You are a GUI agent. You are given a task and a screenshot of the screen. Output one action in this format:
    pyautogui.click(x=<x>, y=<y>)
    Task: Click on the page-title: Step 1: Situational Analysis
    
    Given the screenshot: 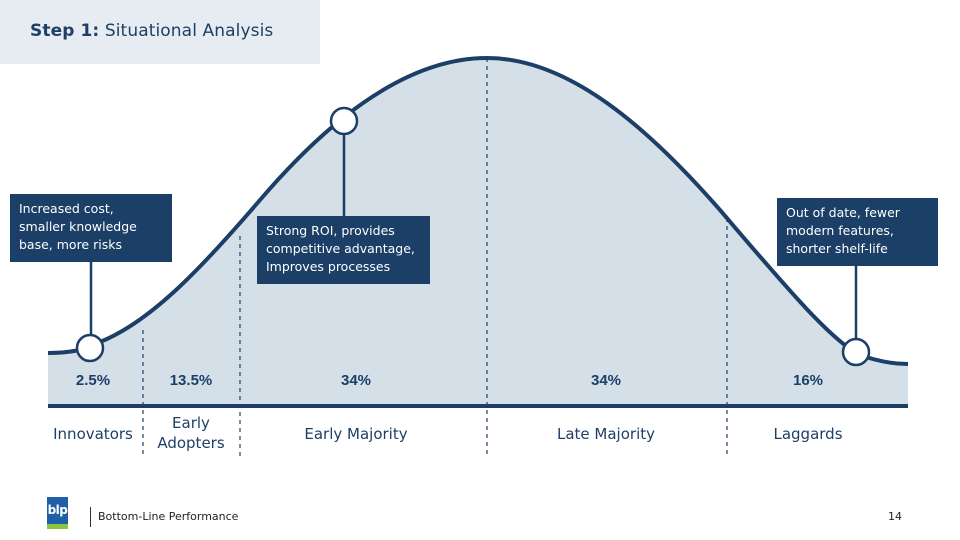 What is the action you would take?
    pyautogui.click(x=151, y=31)
    